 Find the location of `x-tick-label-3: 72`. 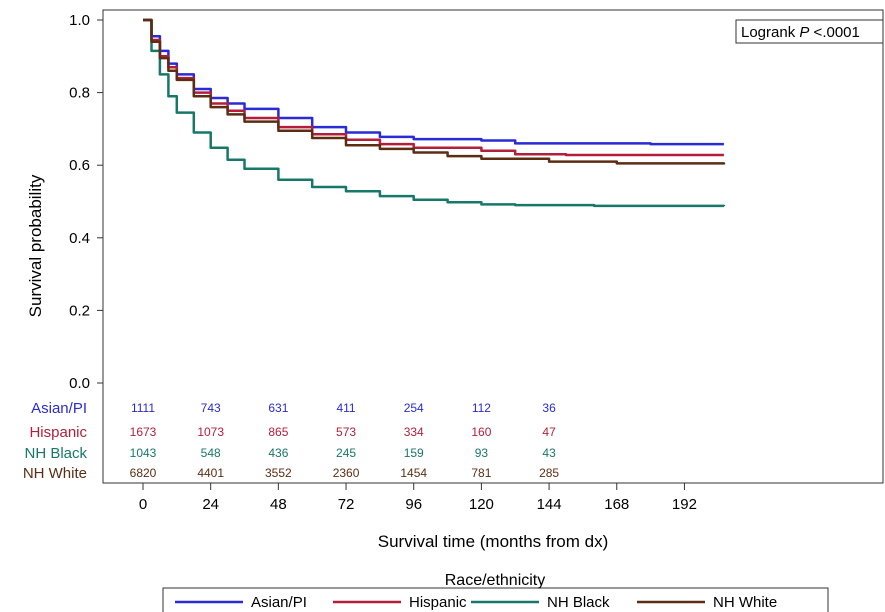

x-tick-label-3: 72 is located at coordinates (346, 504).